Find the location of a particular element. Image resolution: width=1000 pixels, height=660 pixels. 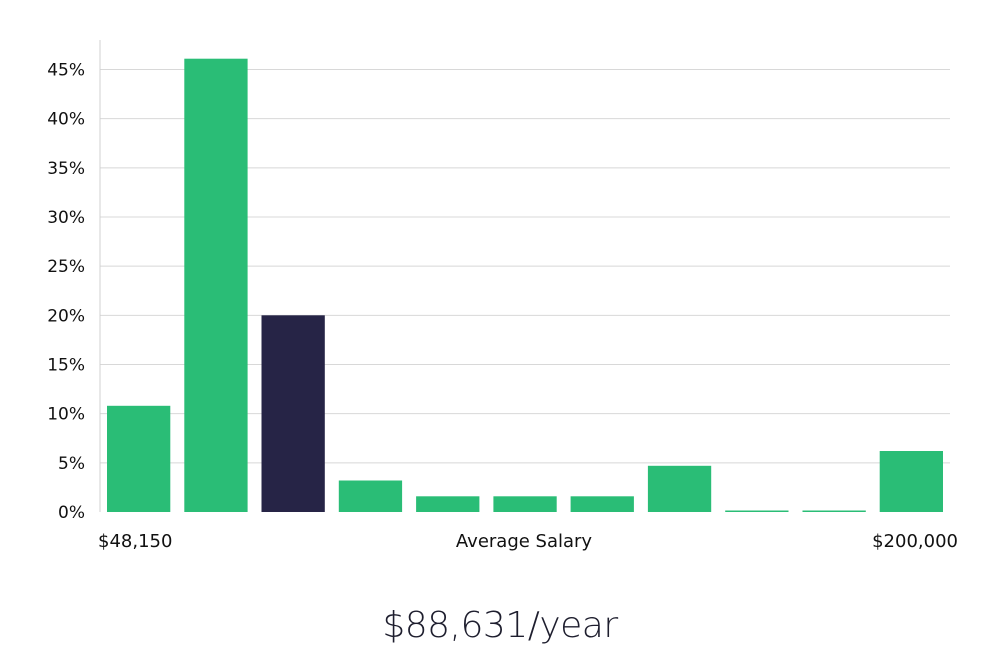

y-tick-label: 40% is located at coordinates (66, 120).